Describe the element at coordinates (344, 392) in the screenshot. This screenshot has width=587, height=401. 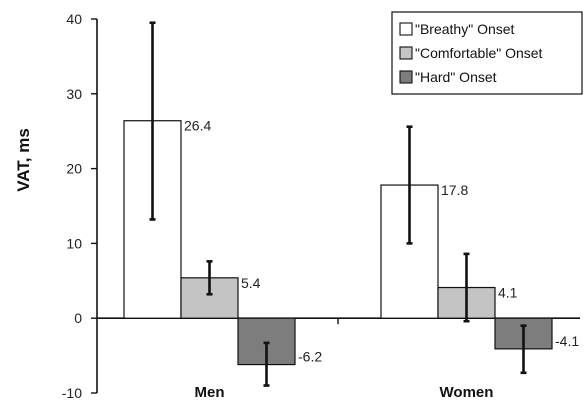
I see `category-labels: Men Women` at that location.